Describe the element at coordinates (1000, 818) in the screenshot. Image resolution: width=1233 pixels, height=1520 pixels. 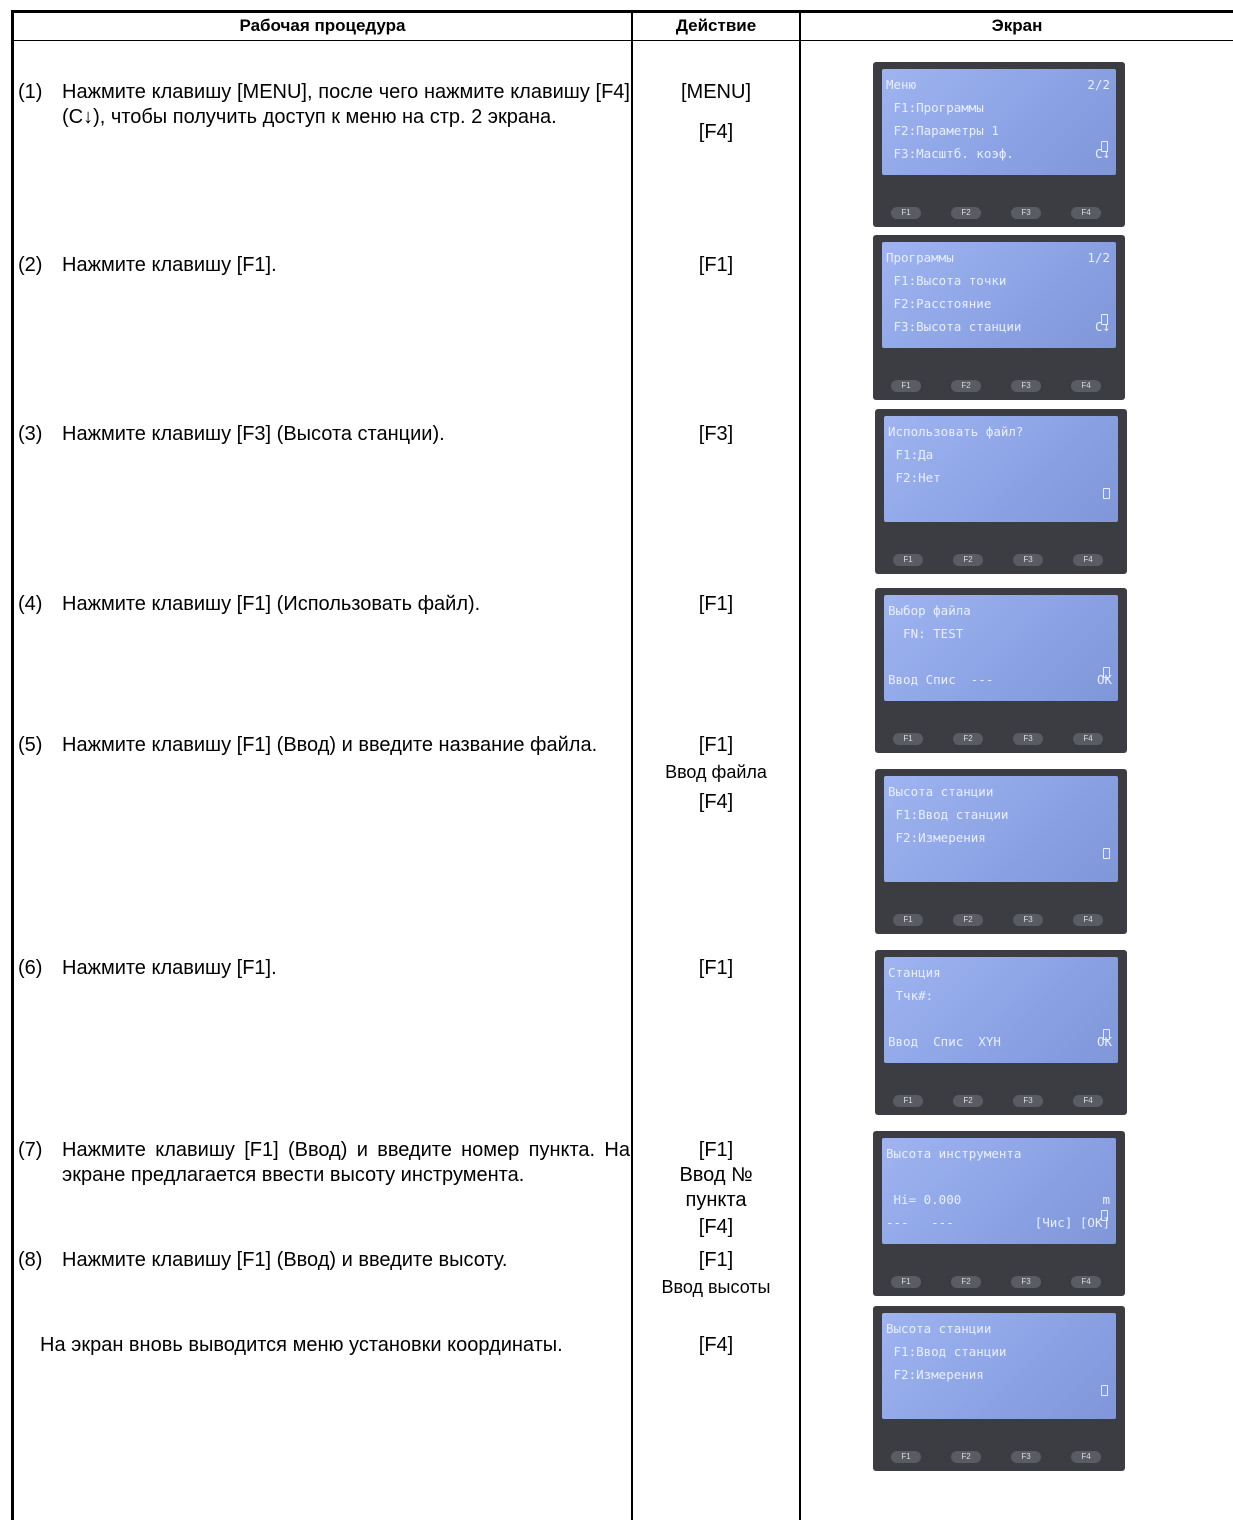
I see `lcd-line: F1:Ввод станции` at that location.